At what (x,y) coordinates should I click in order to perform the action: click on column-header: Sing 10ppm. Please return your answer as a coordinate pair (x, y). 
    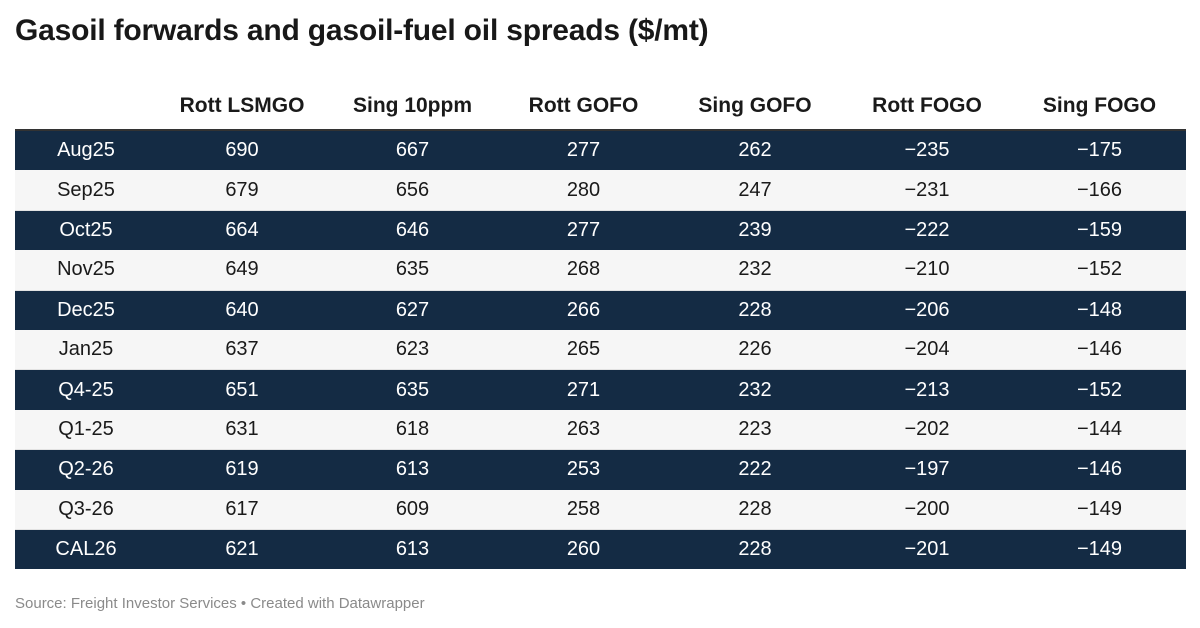
    Looking at the image, I should click on (412, 107).